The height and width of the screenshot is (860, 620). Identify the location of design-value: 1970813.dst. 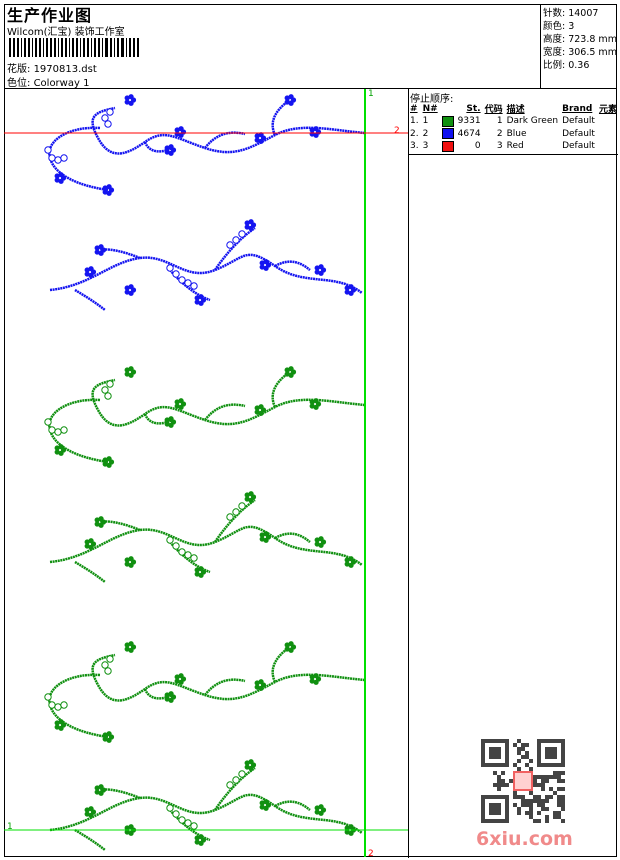
(65, 69).